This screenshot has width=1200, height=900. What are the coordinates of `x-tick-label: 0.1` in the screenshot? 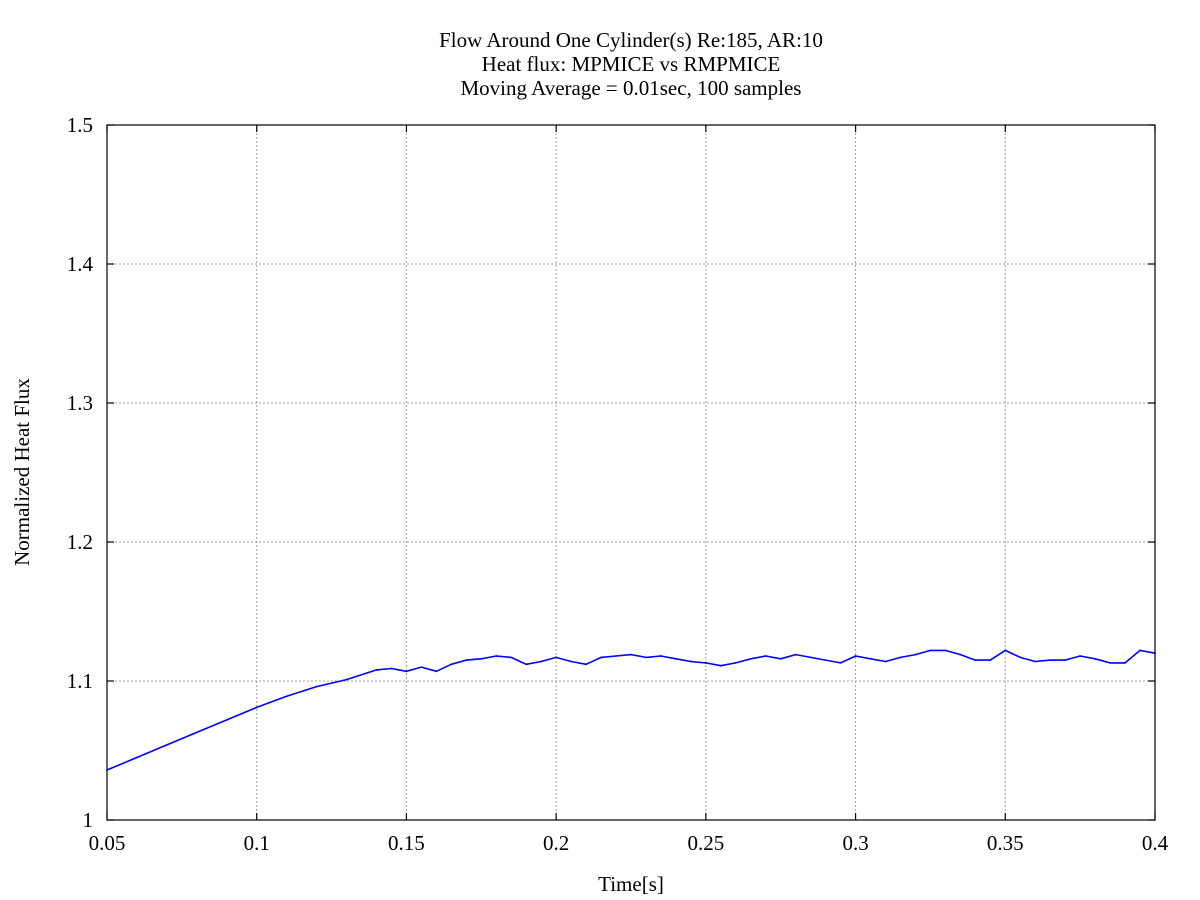 It's located at (257, 843).